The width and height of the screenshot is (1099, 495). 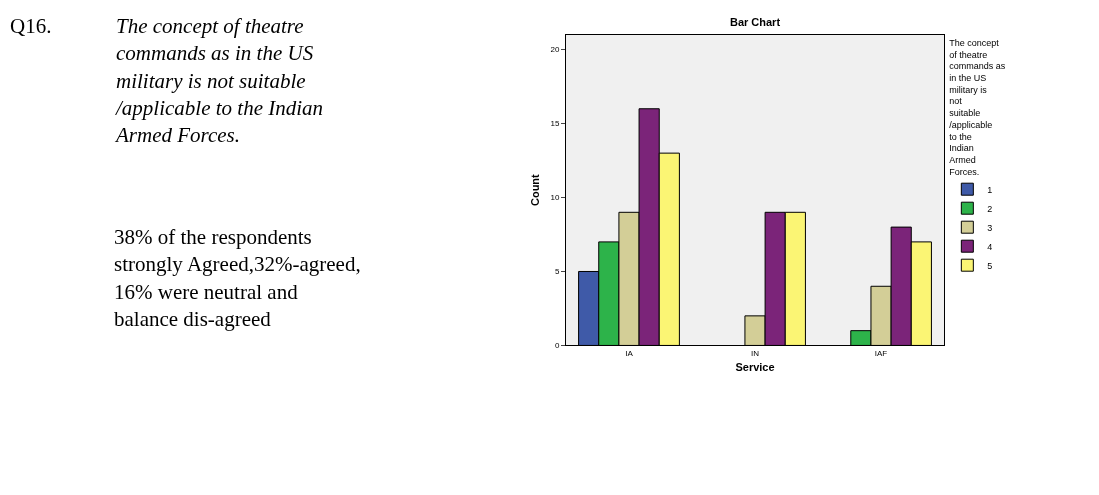 I want to click on legend-label: 1, so click(x=990, y=189).